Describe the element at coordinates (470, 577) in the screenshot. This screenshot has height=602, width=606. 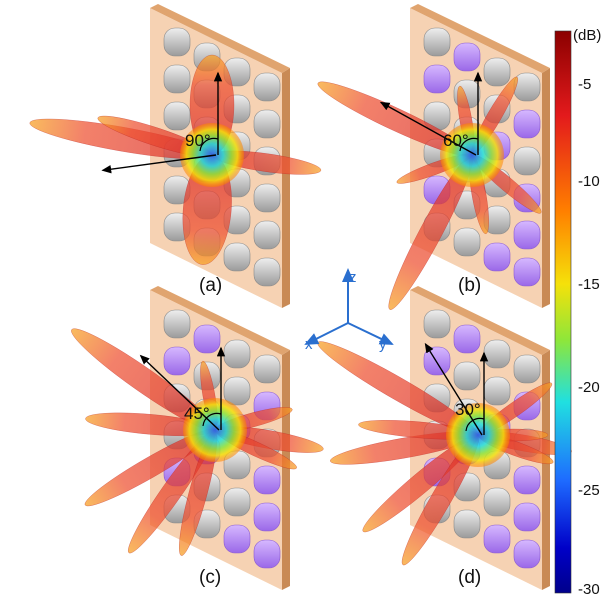
I see `panel-d-label: (d)` at that location.